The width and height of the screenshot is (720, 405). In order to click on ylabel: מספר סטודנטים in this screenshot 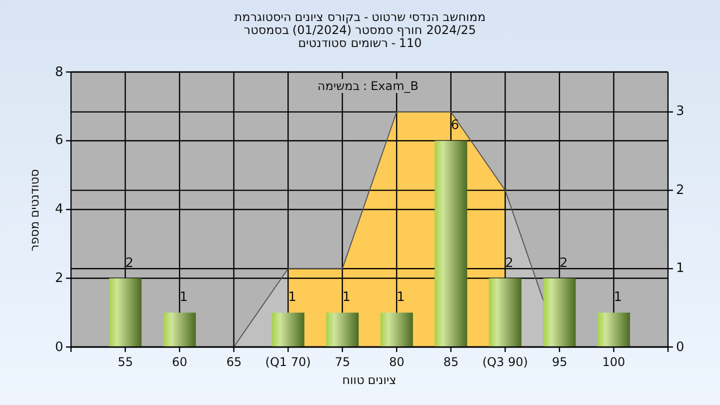, I will do `click(34, 209)`.